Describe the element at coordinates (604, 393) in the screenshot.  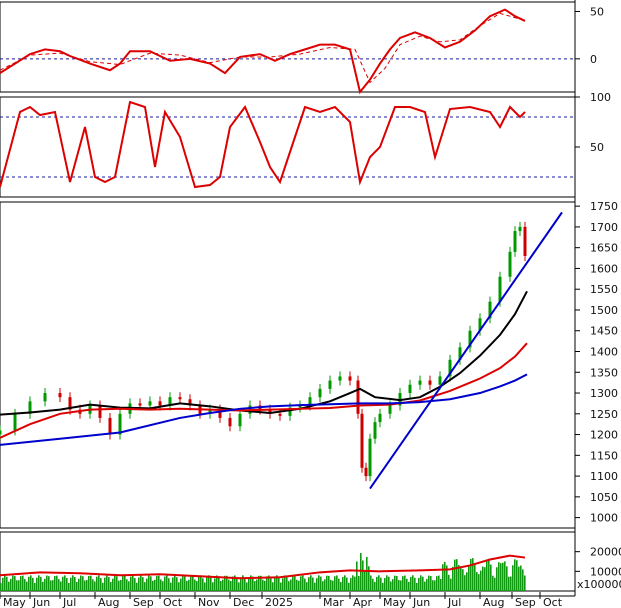
I see `y-tick-label-price-6: 1300` at that location.